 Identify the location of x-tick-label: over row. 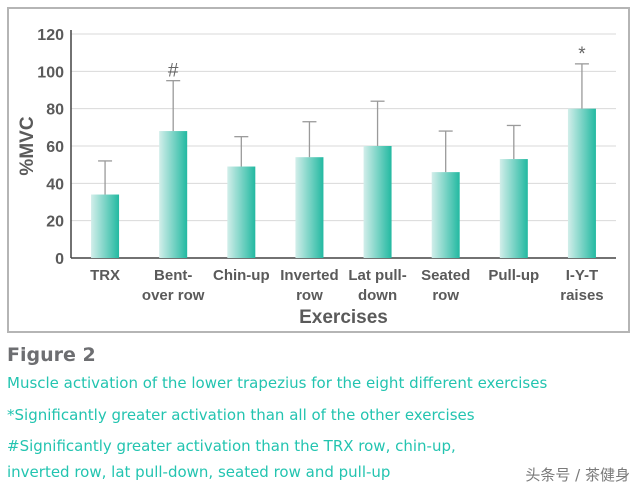
(173, 295).